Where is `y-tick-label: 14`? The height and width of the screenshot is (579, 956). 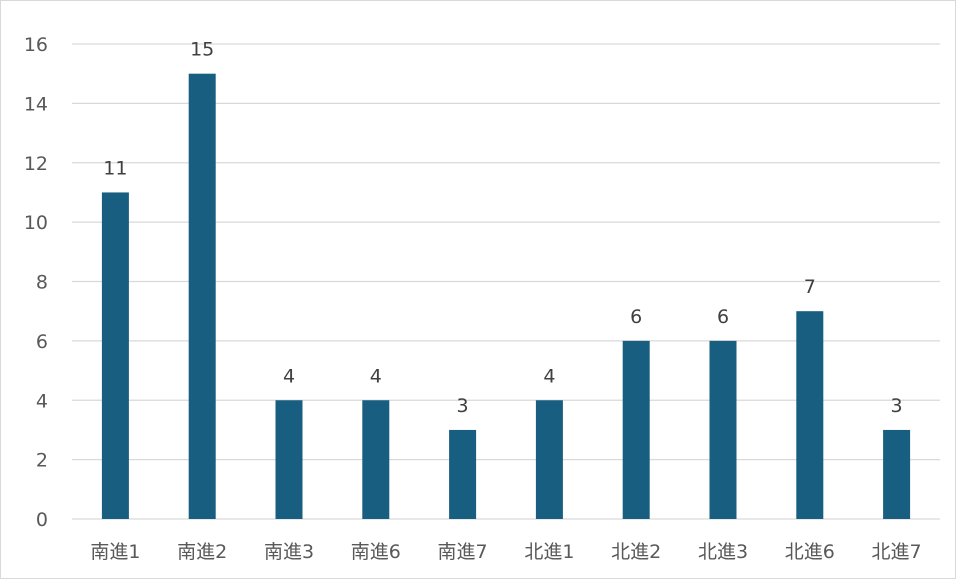 y-tick-label: 14 is located at coordinates (36, 104).